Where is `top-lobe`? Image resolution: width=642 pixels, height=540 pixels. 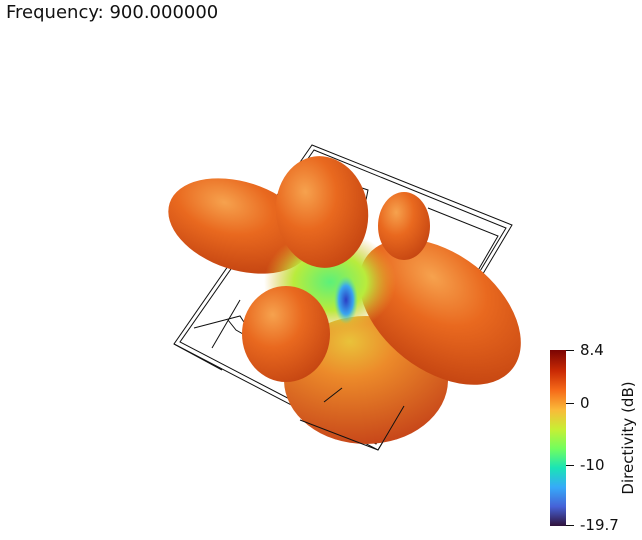
top-lobe is located at coordinates (322, 212).